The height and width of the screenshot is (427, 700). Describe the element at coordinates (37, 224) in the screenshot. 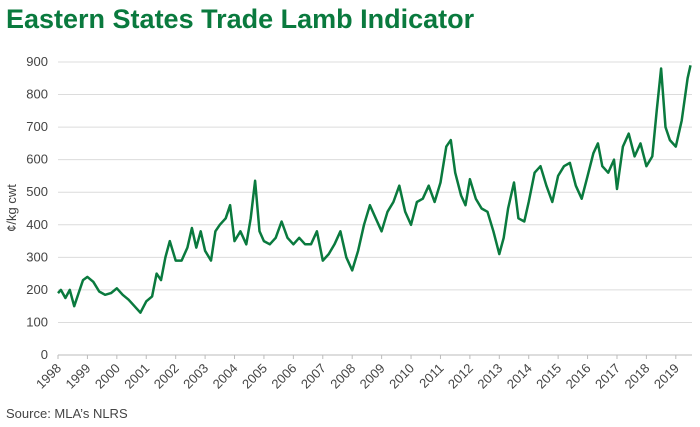

I see `y-tick-label: 400` at that location.